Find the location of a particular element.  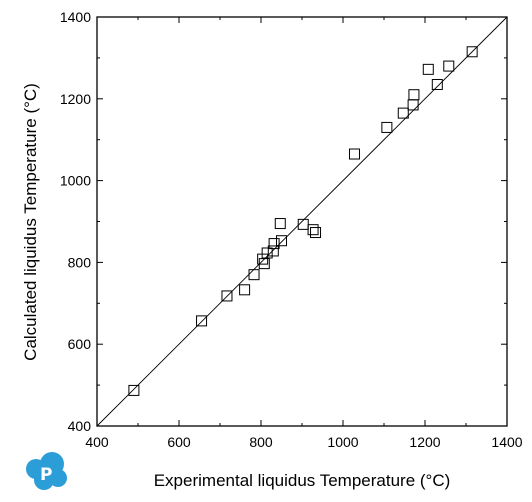

x-tick-label: 800 is located at coordinates (261, 442).